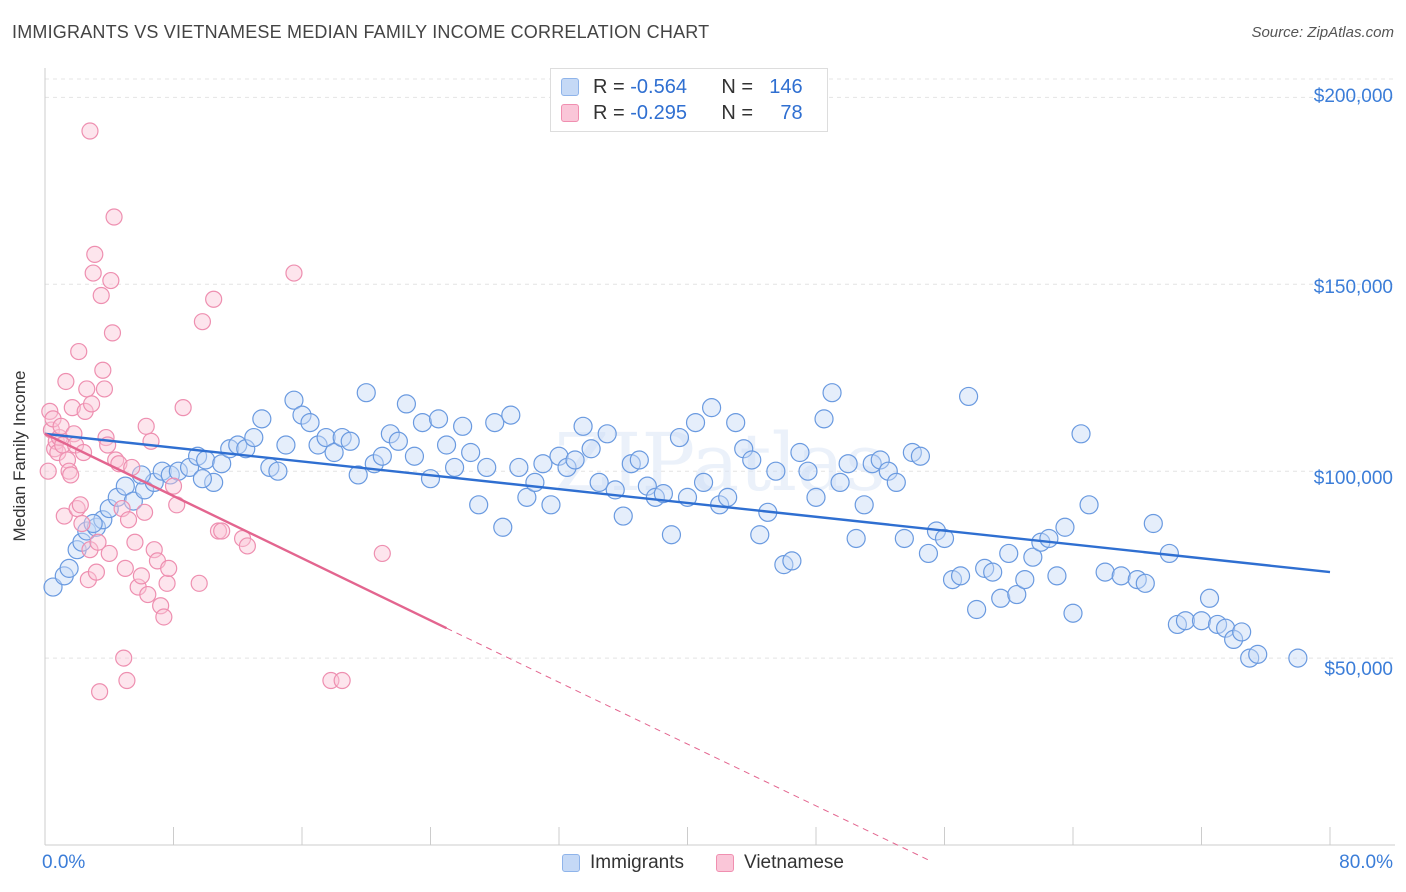 The height and width of the screenshot is (892, 1406). Describe the element at coordinates (1358, 669) in the screenshot. I see `y-tick-label: $50,000` at that location.